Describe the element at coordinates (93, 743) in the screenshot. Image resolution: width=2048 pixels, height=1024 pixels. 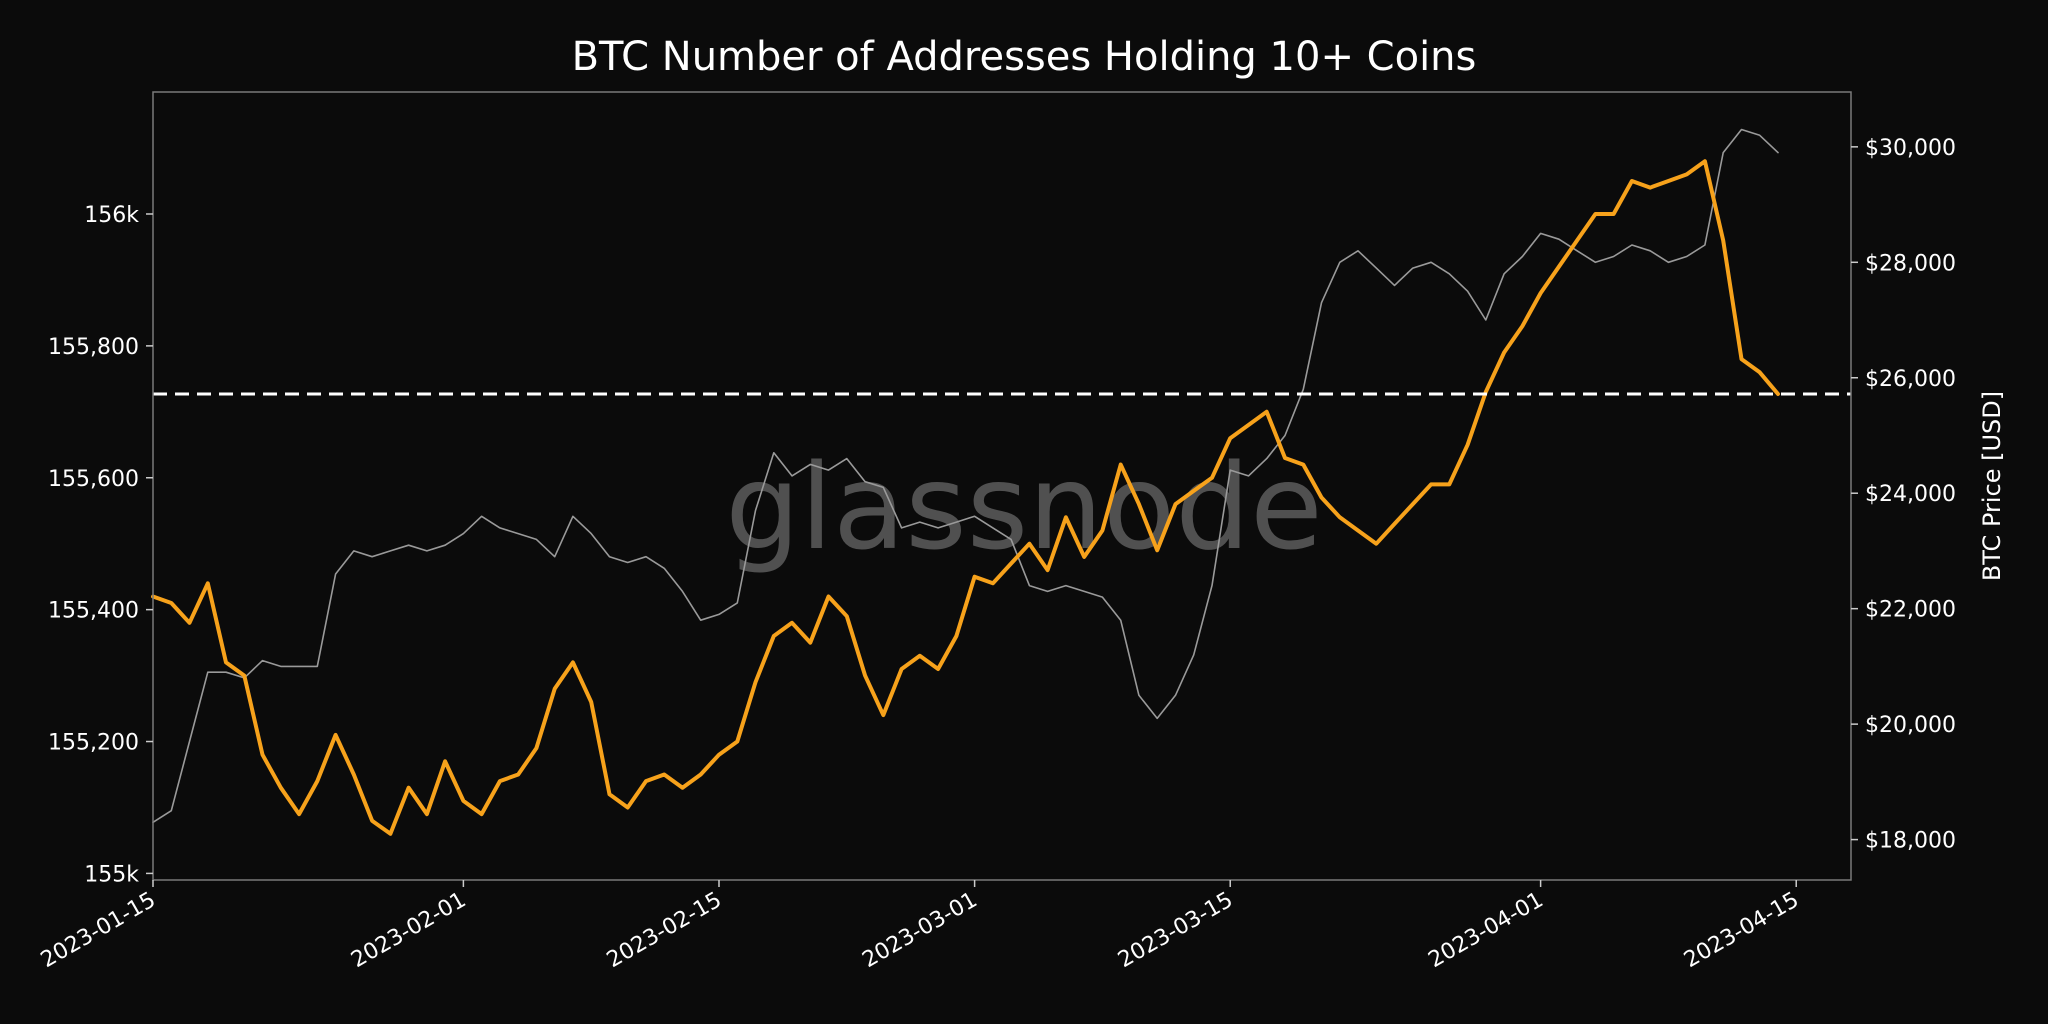
I see `left-tick-label: 155,200` at that location.